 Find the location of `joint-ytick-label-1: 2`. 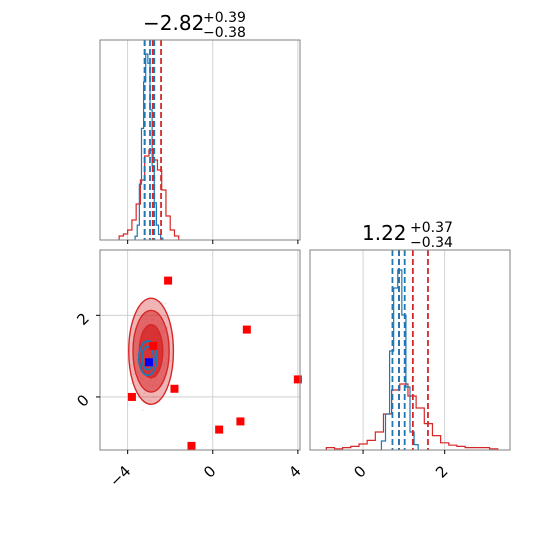

joint-ytick-label-1: 2 is located at coordinates (82, 318).